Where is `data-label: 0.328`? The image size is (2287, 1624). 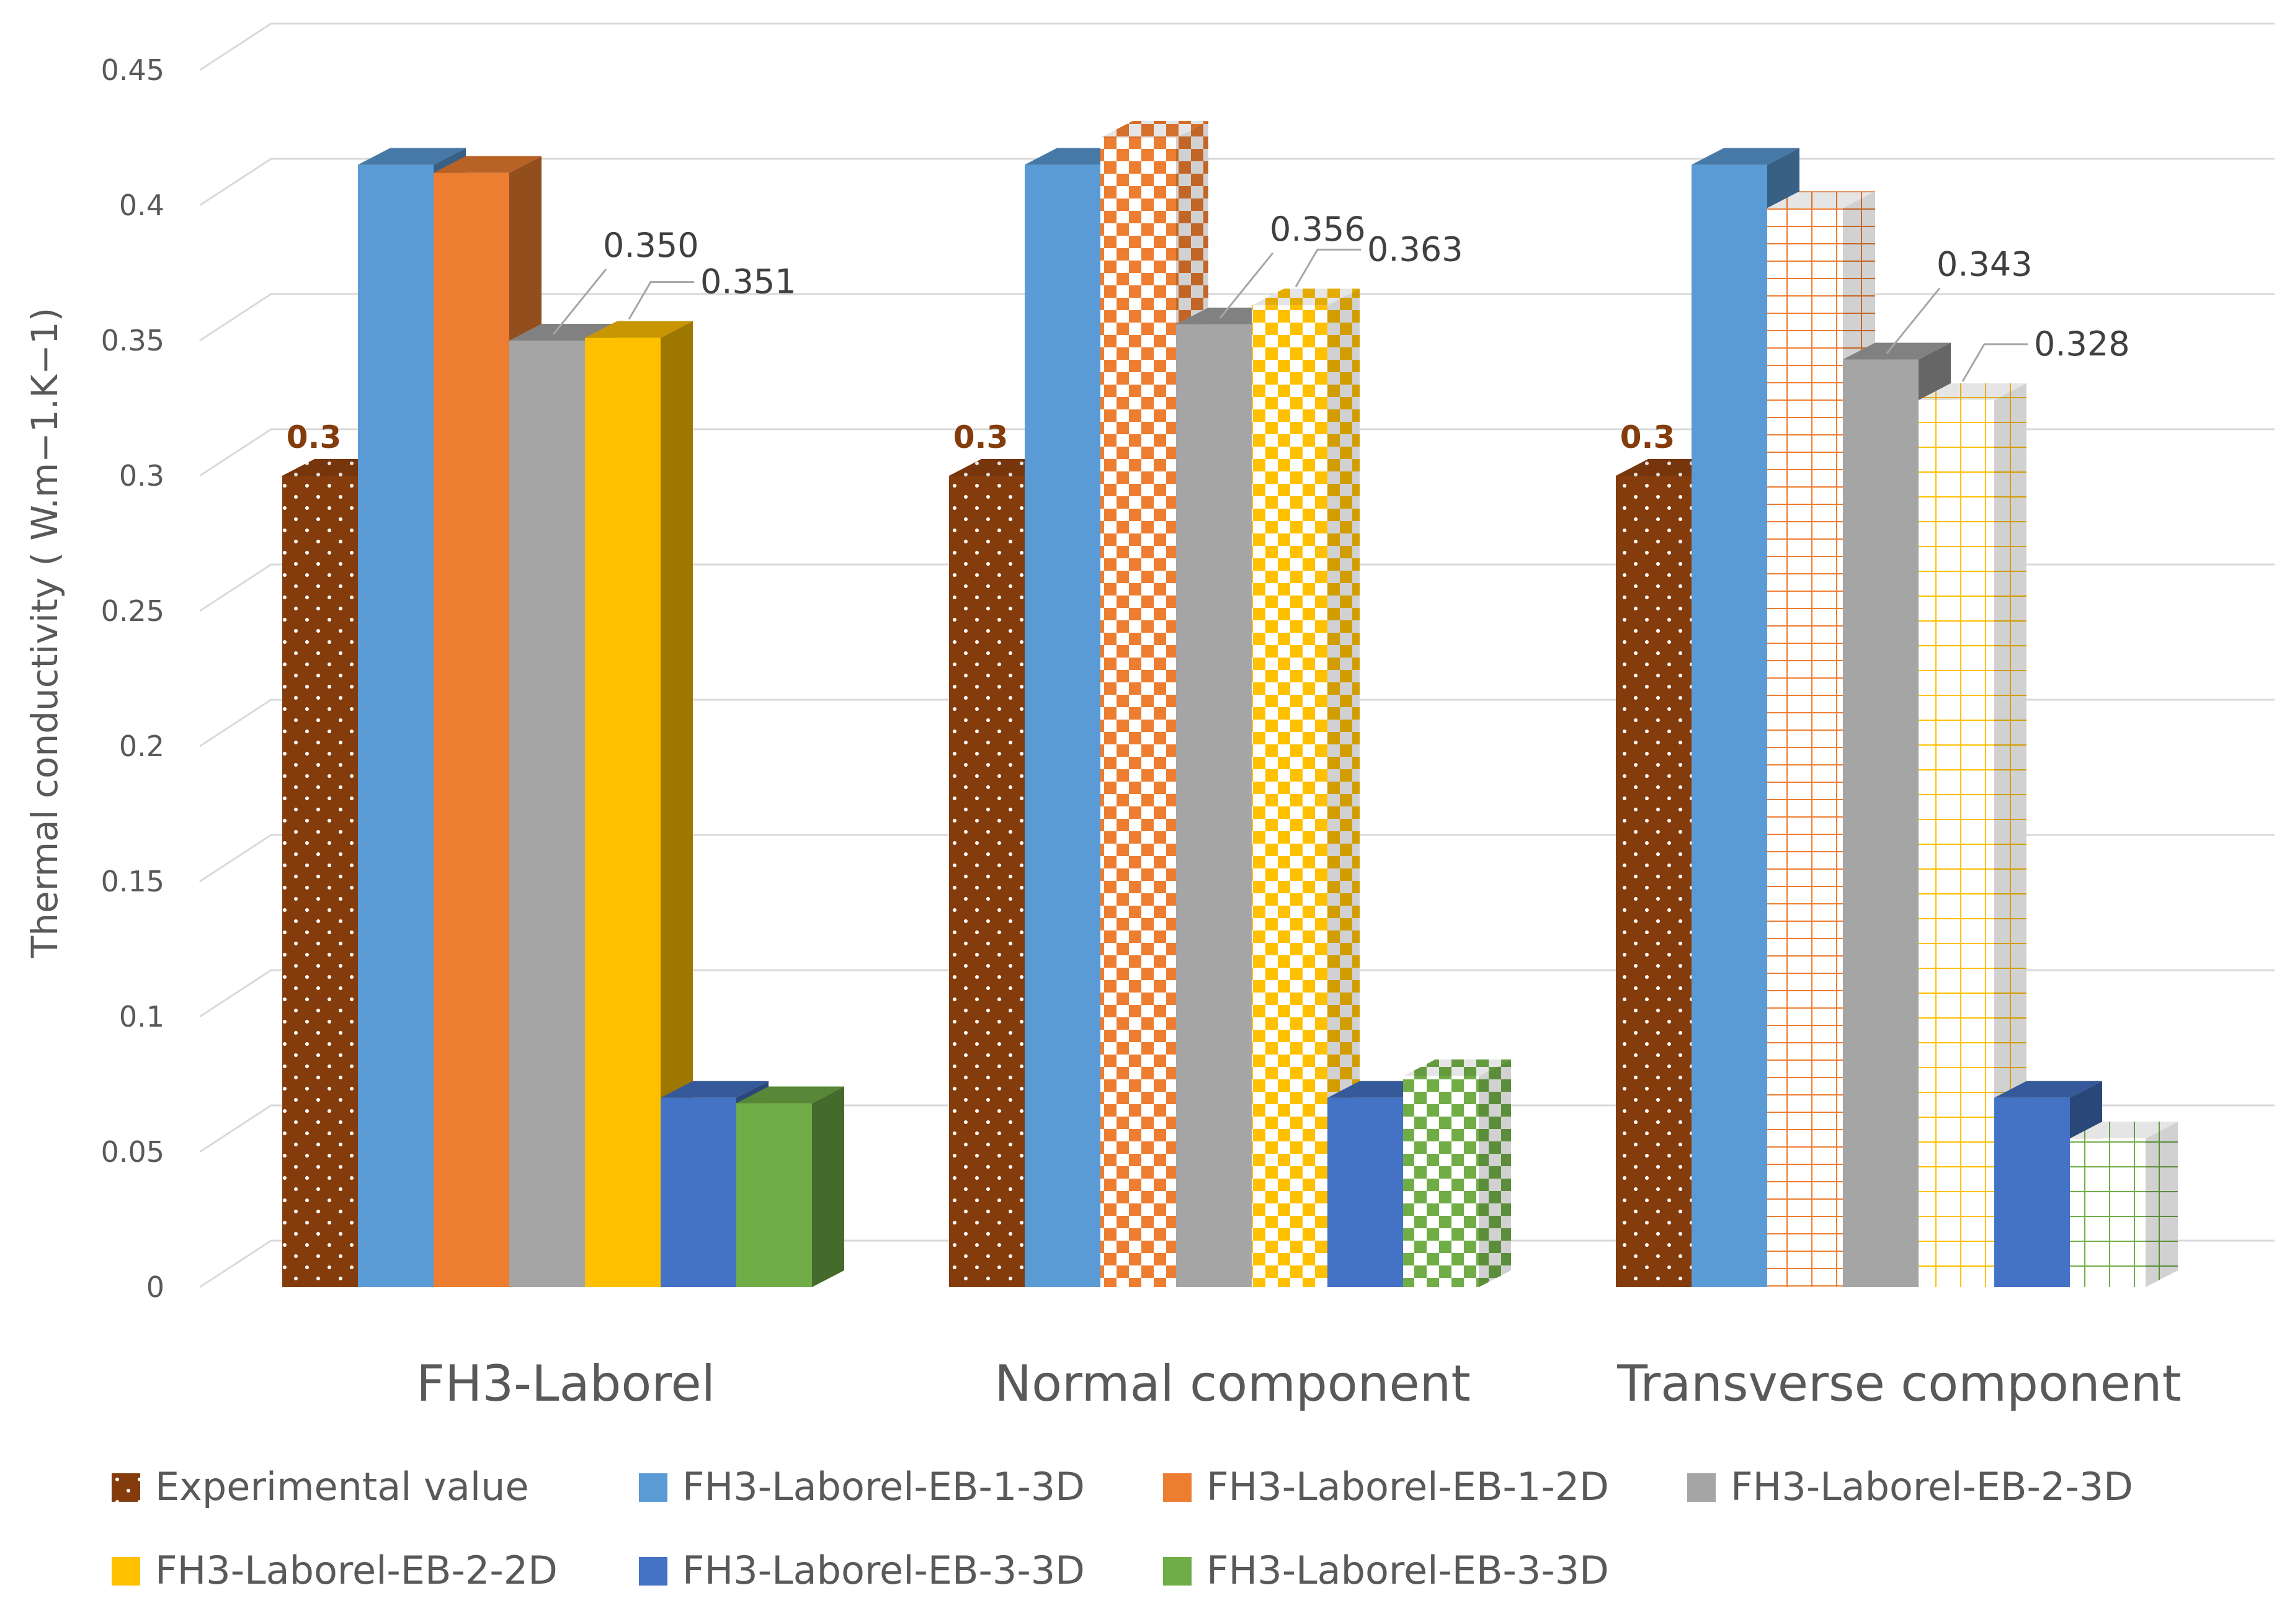
data-label: 0.328 is located at coordinates (2082, 344).